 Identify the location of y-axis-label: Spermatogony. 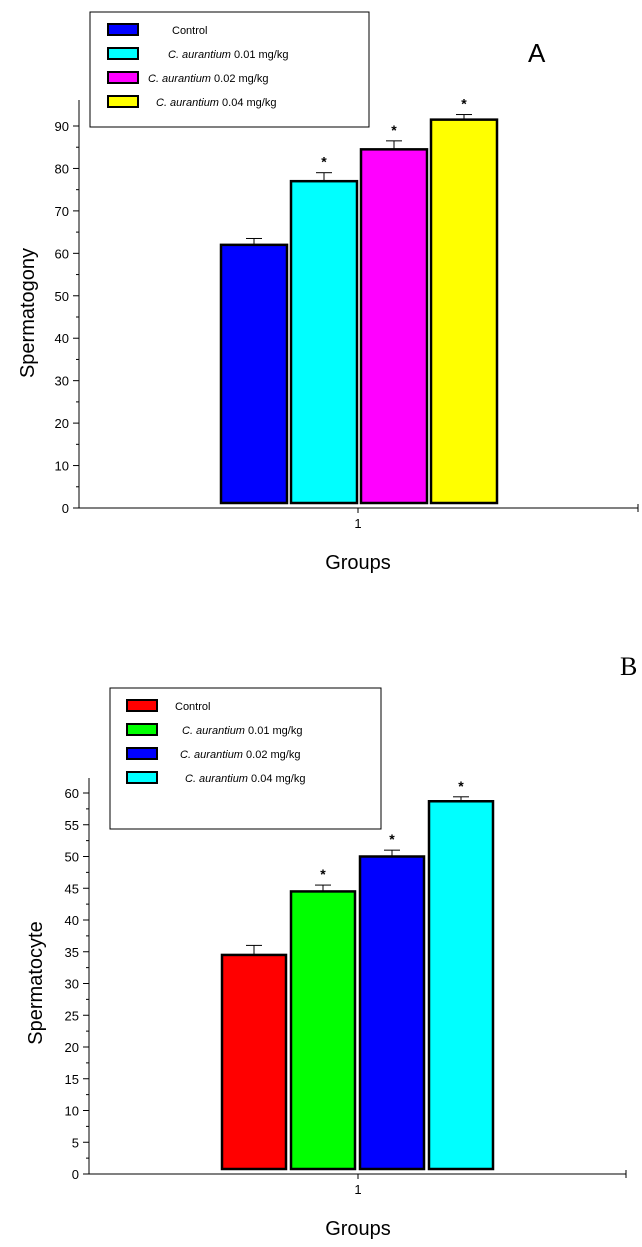
(28, 313).